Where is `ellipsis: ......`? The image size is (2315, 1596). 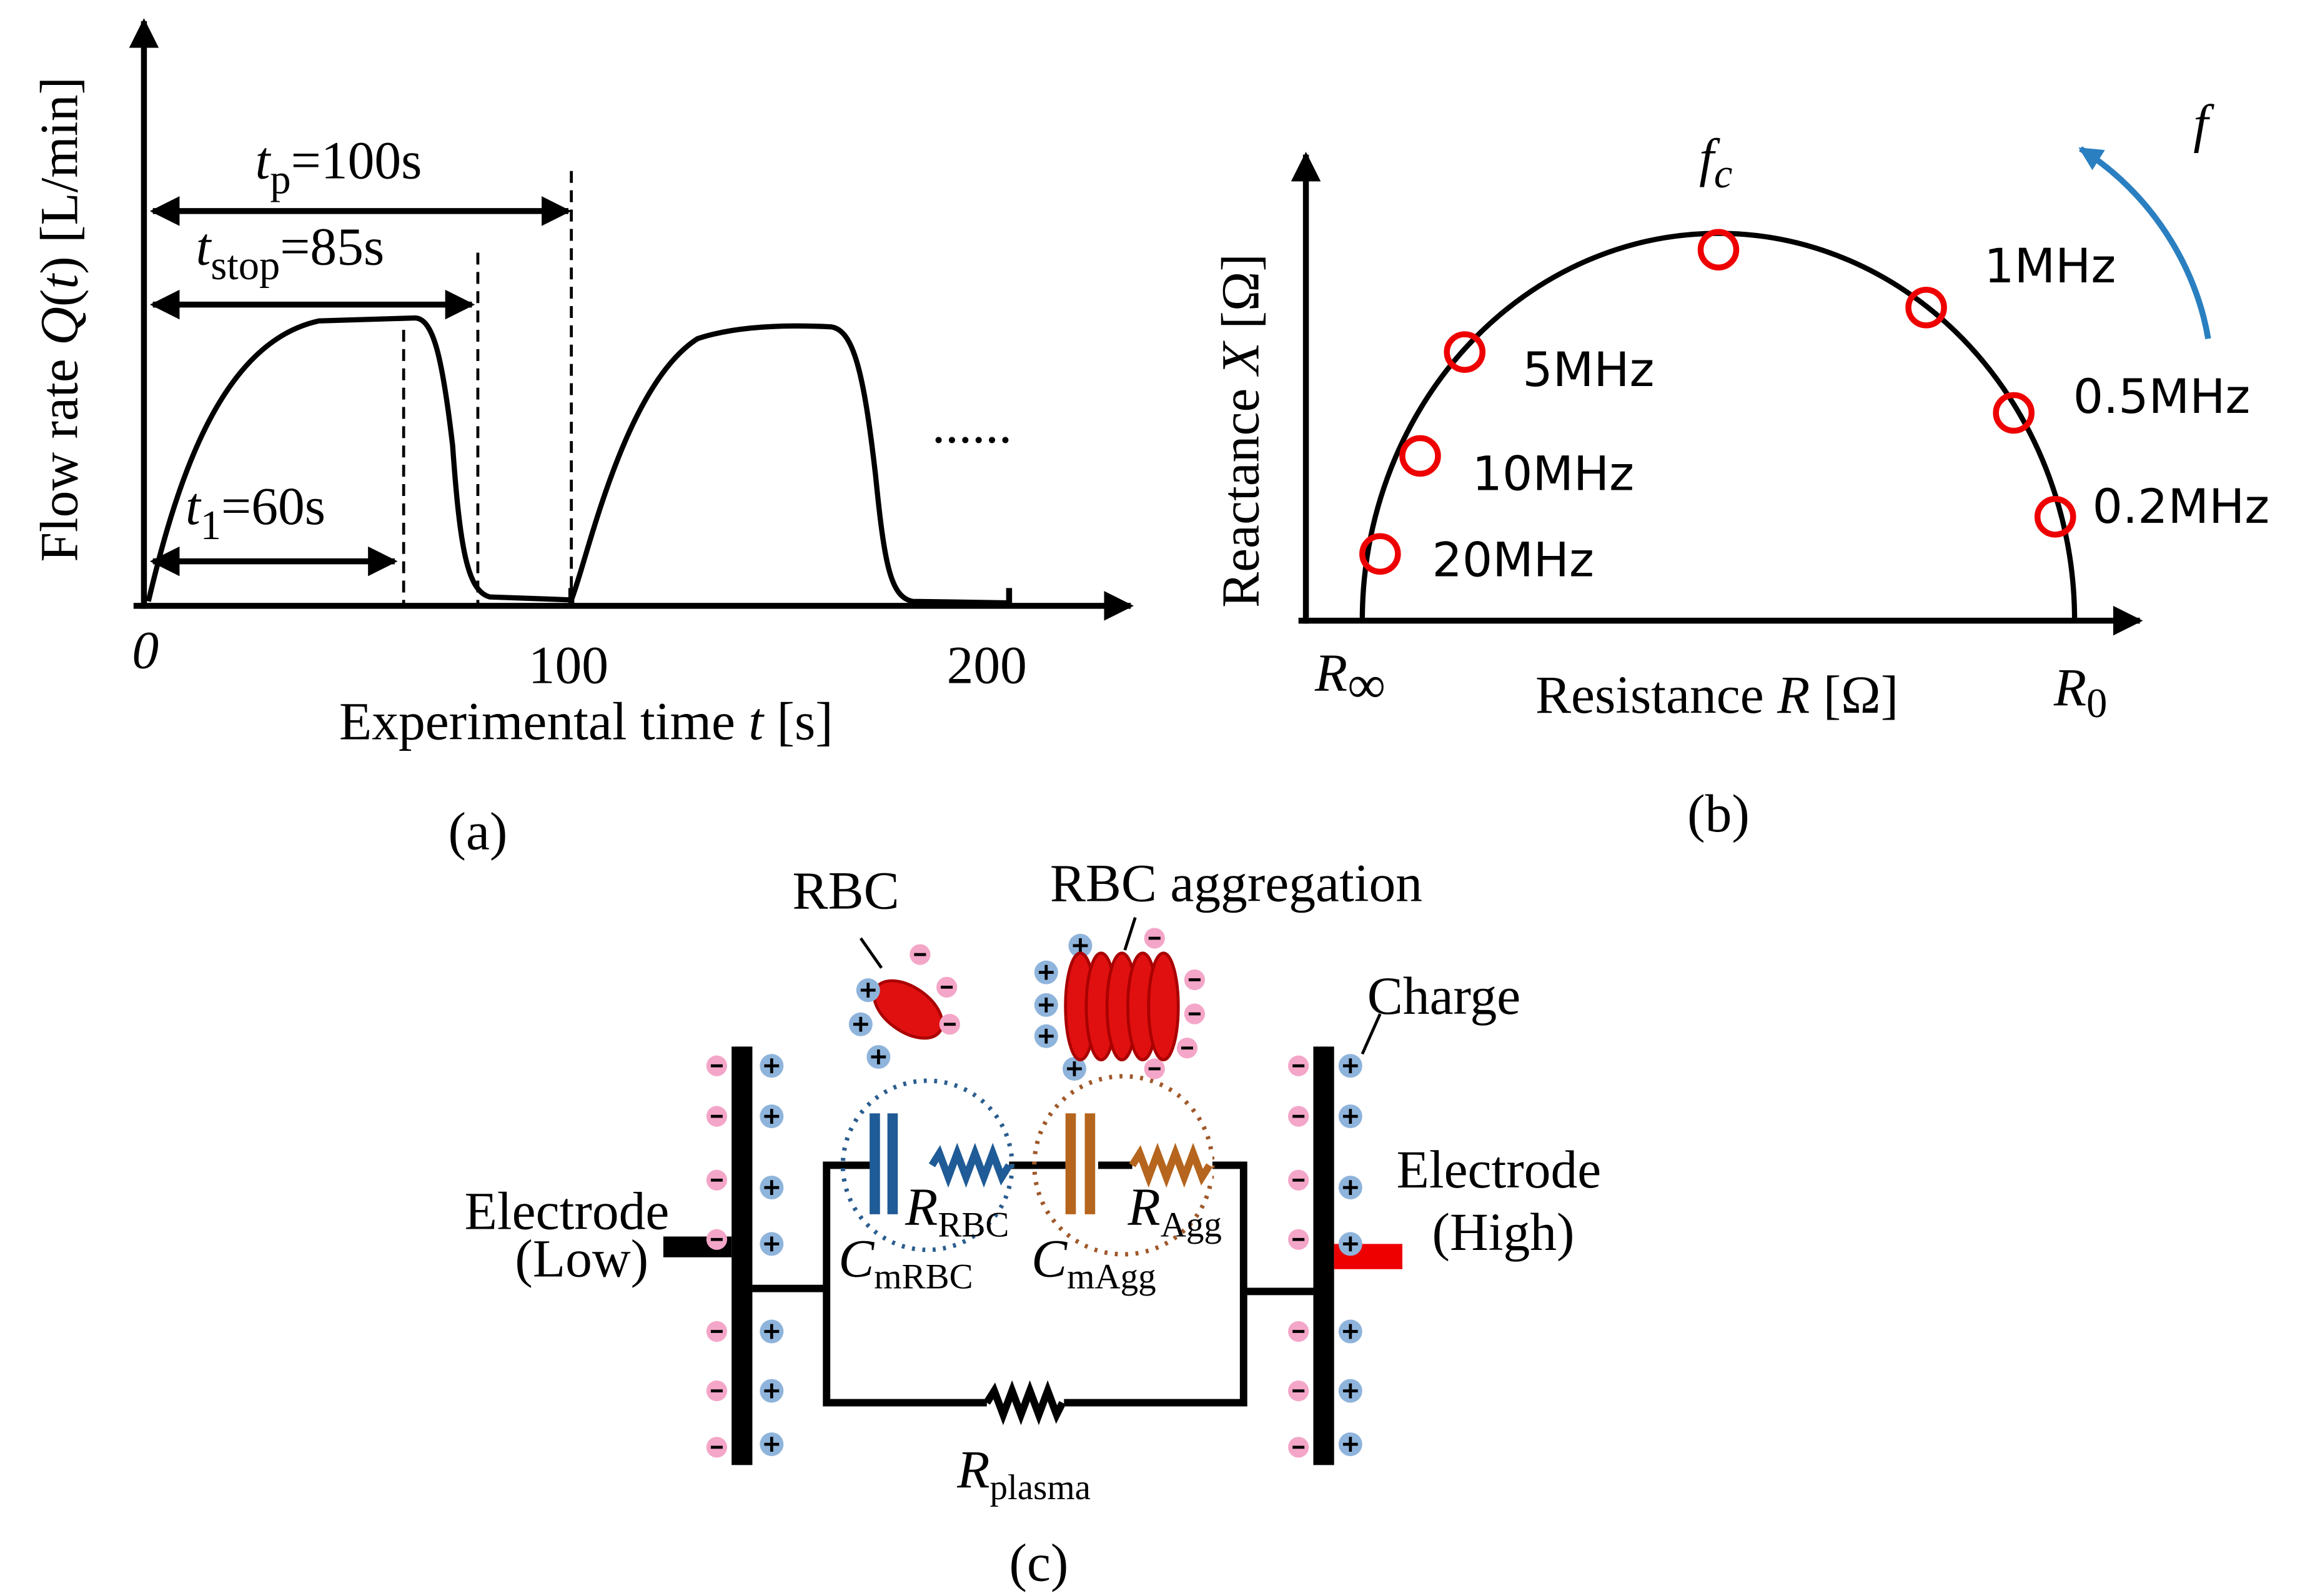 ellipsis: ...... is located at coordinates (972, 425).